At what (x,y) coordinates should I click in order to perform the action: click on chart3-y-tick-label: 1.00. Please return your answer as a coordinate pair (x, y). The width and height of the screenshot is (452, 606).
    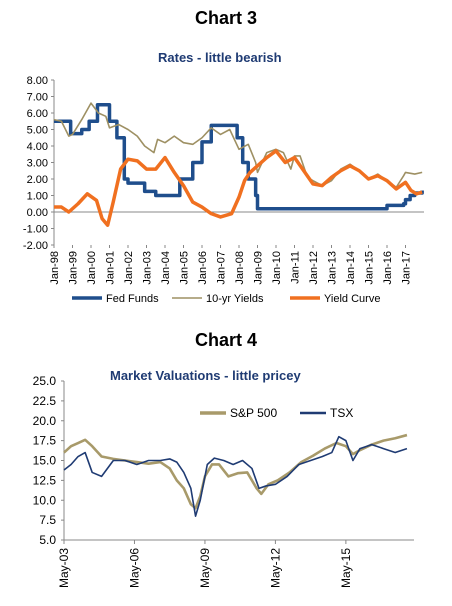
    Looking at the image, I should click on (37, 197).